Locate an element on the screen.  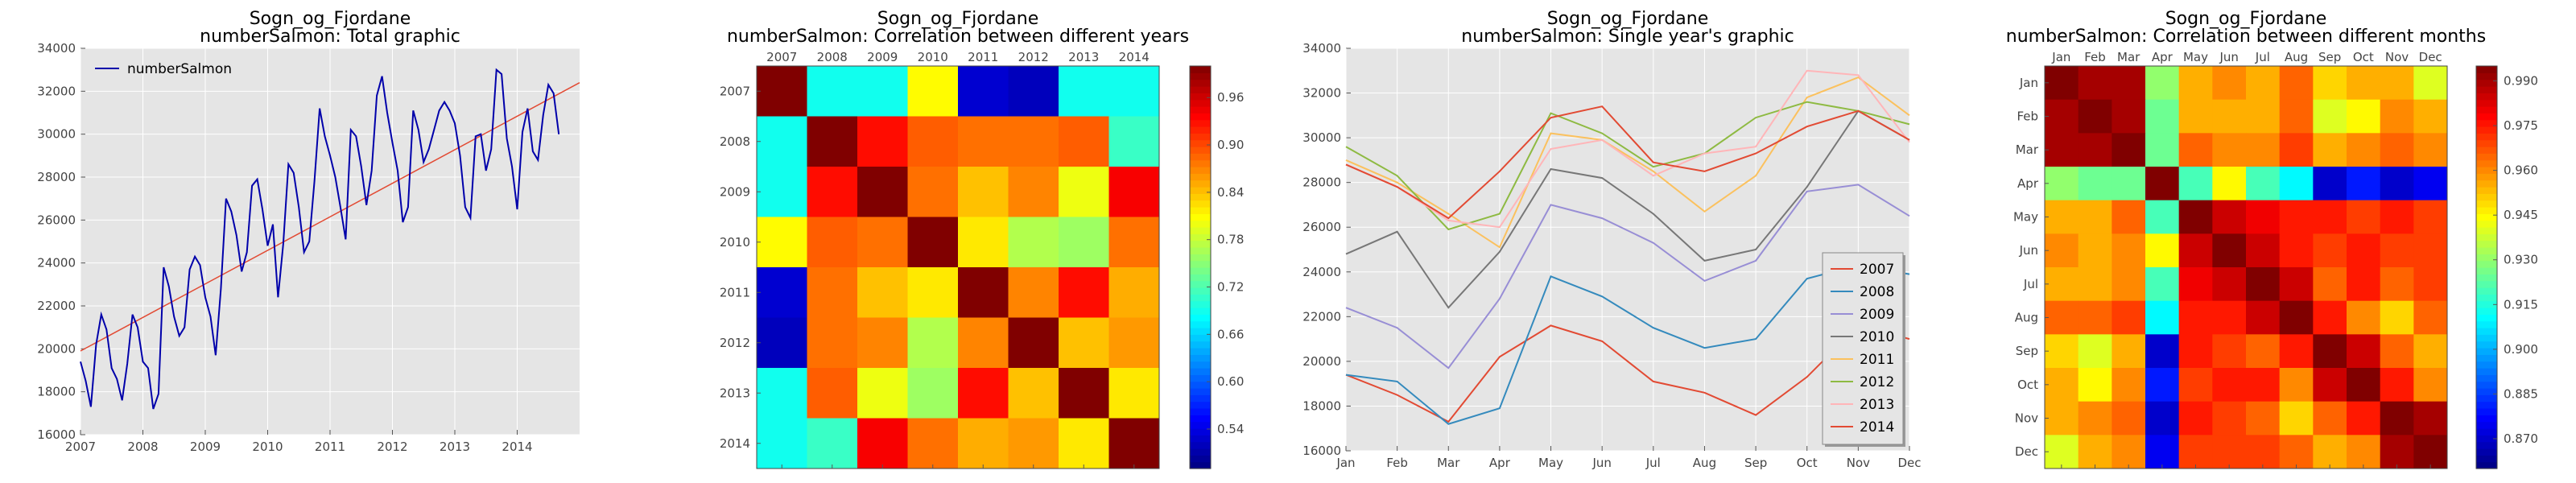
chart3-y-tick-label: 18000 is located at coordinates (1321, 405).